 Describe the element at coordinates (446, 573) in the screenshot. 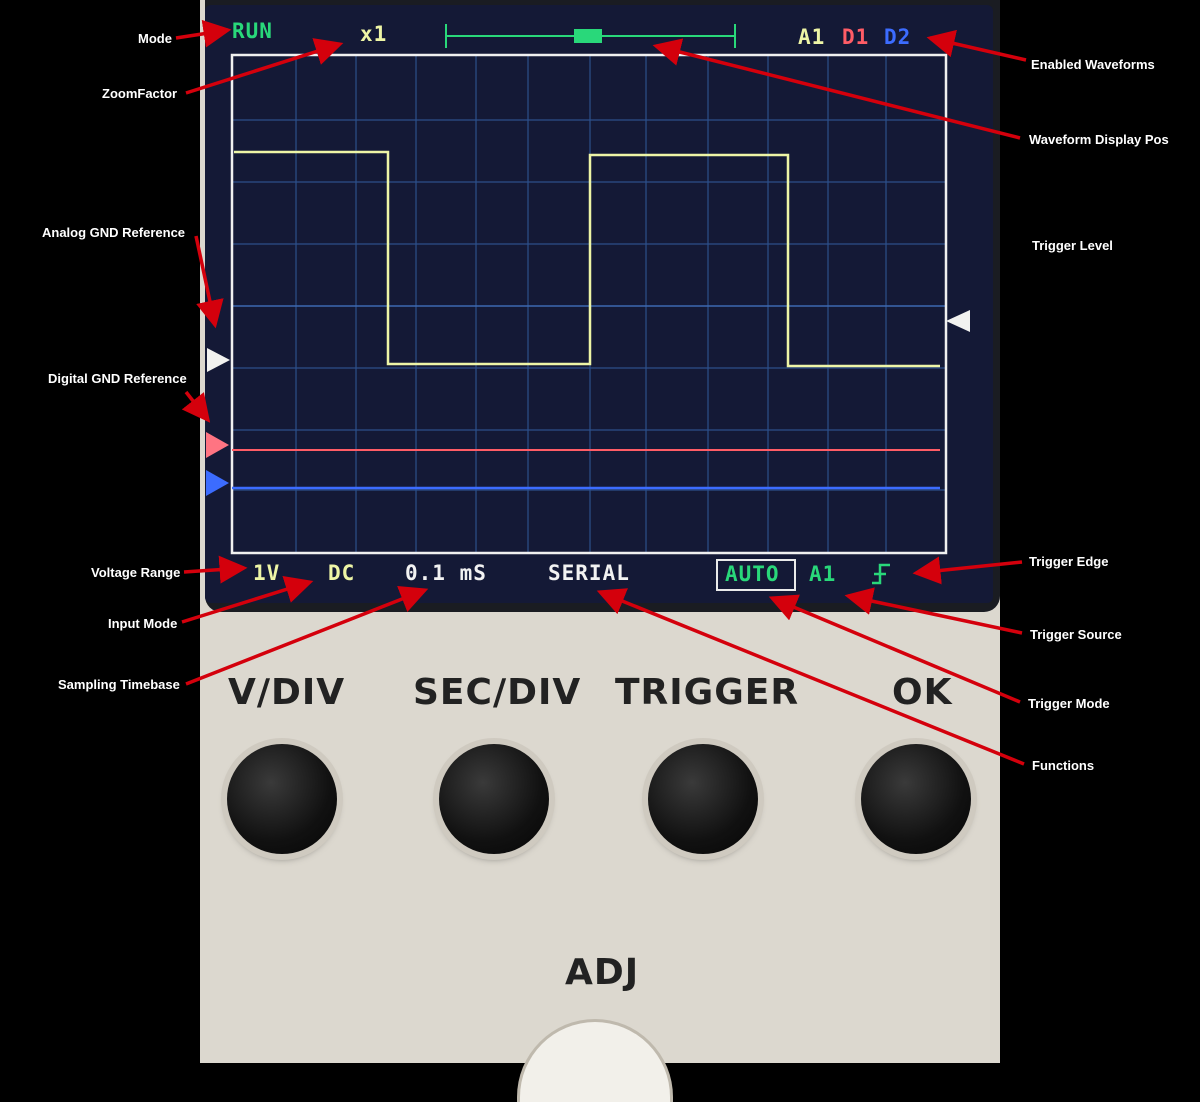

I see `sampling-timebase: 0.1 mS` at that location.